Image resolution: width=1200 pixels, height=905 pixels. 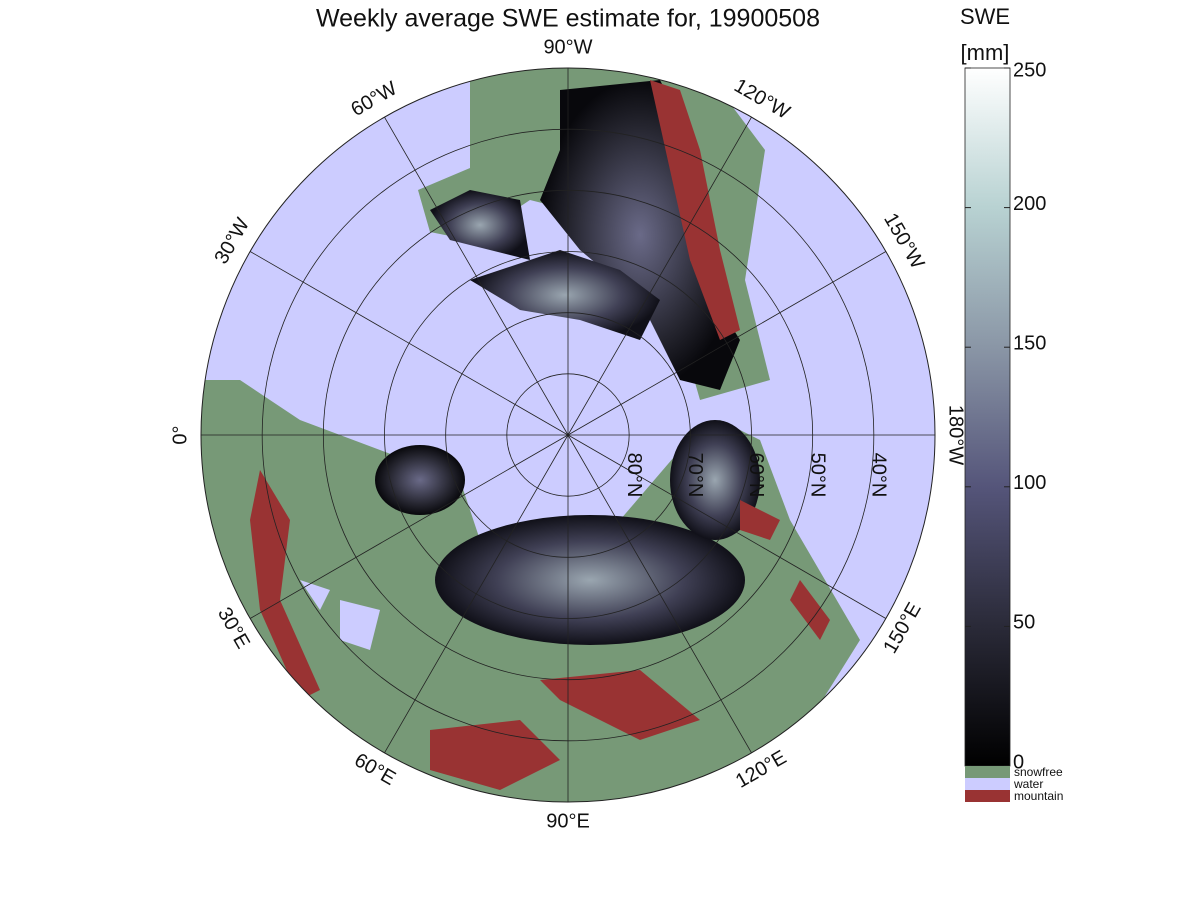 I want to click on legend-label: water, so click(x=1028, y=784).